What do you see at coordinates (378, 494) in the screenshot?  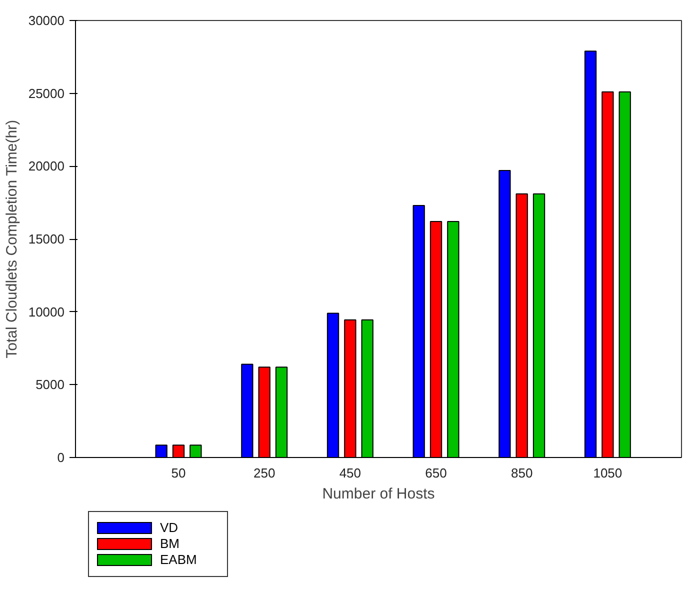 I see `x-axis-title: Number of Hosts` at bounding box center [378, 494].